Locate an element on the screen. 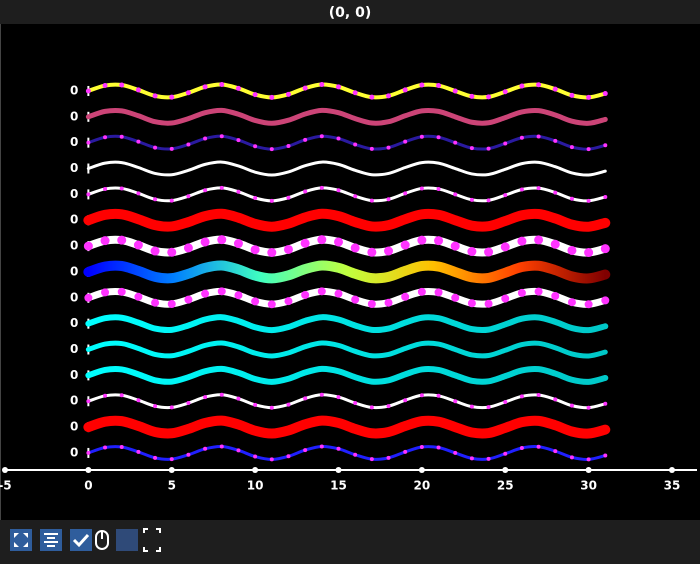 The width and height of the screenshot is (700, 564). mouse-icon is located at coordinates (102, 540).